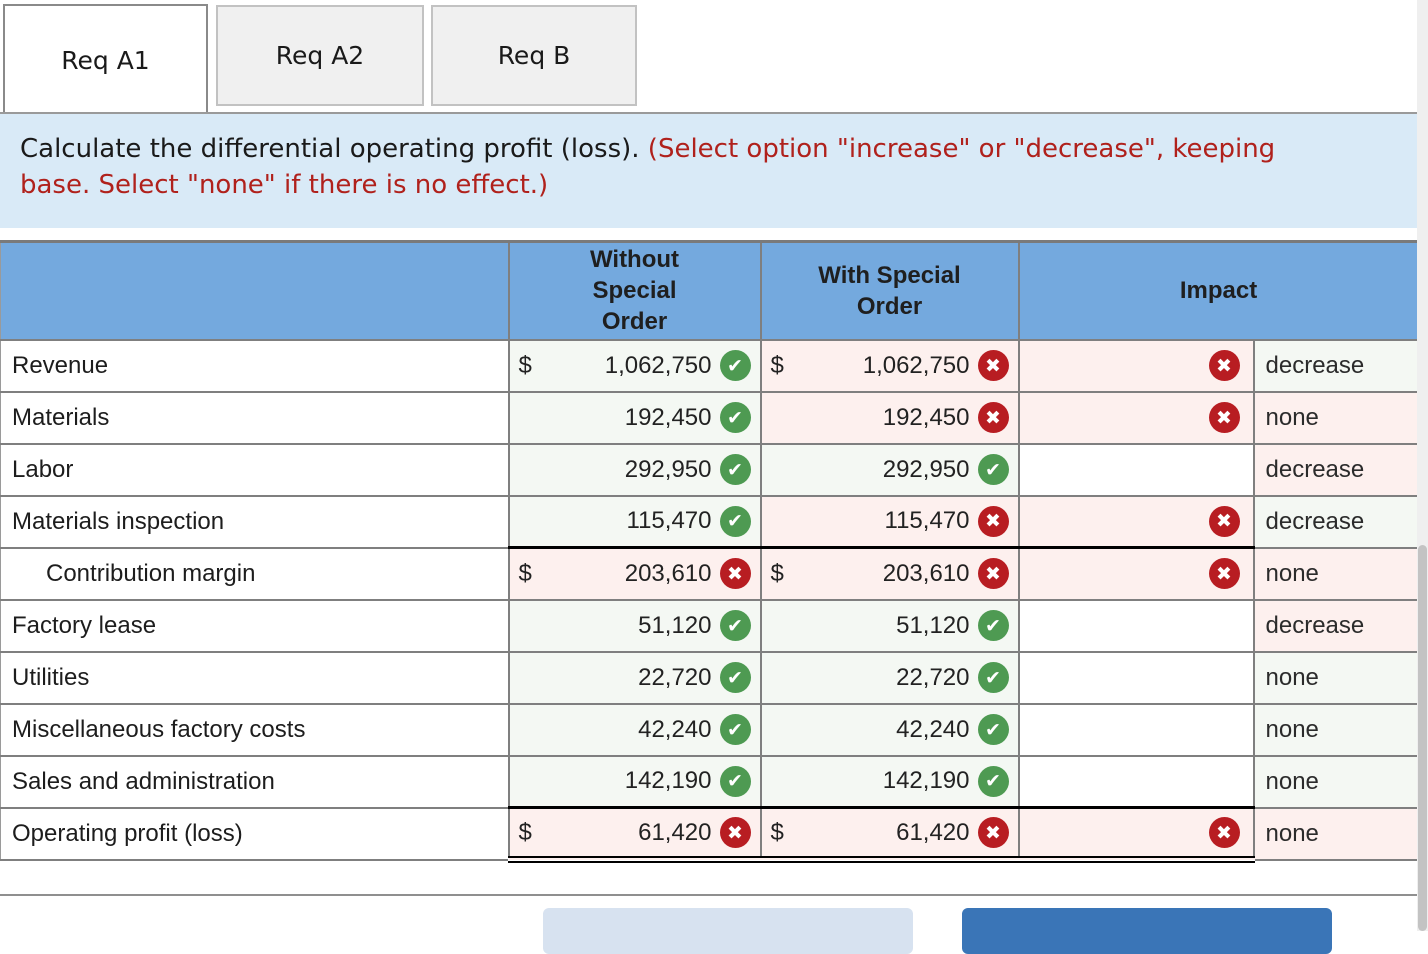  What do you see at coordinates (658, 365) in the screenshot?
I see `without-special-order-value: 1,062,750` at bounding box center [658, 365].